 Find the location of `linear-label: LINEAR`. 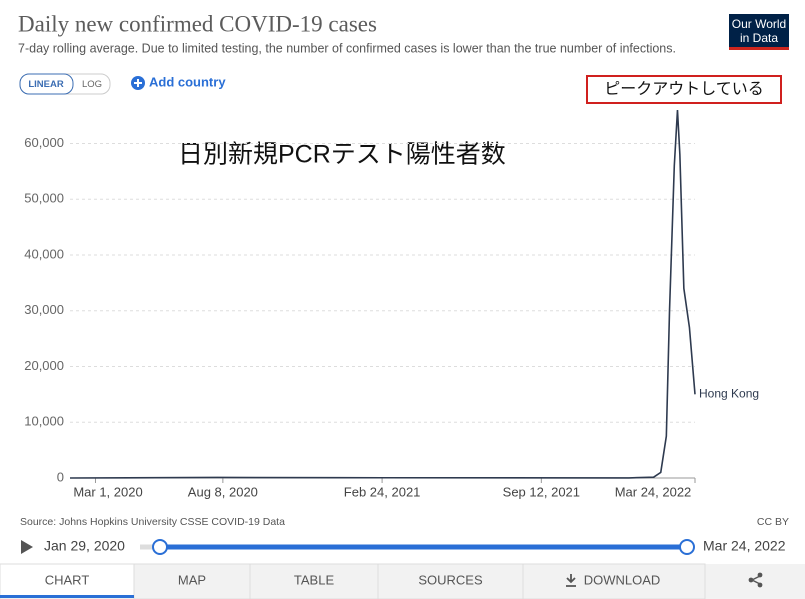

linear-label: LINEAR is located at coordinates (46, 84).